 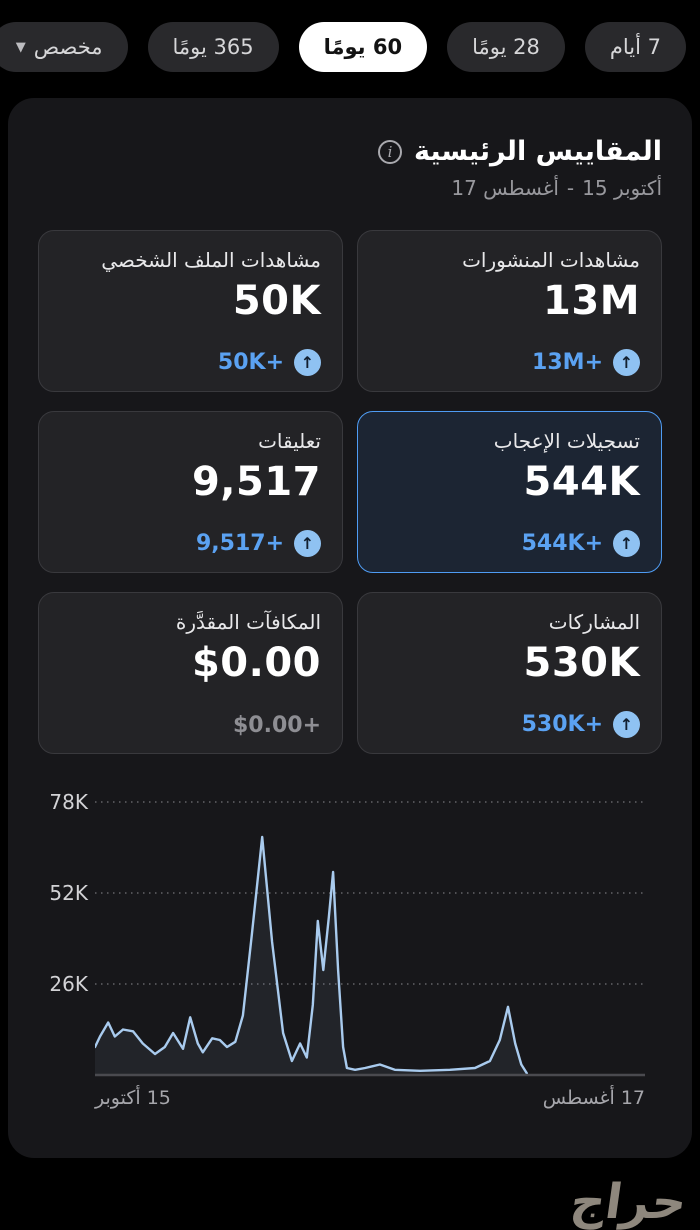 I want to click on metric-delta: ↑ +9,517, so click(x=258, y=543).